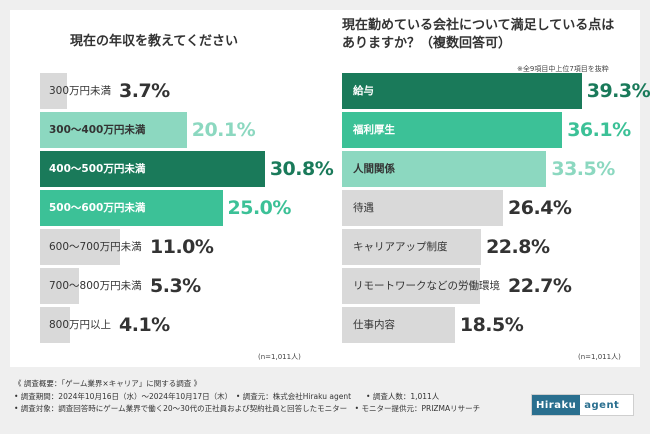 The height and width of the screenshot is (434, 650). I want to click on bar-value-label: 36.1%, so click(599, 130).